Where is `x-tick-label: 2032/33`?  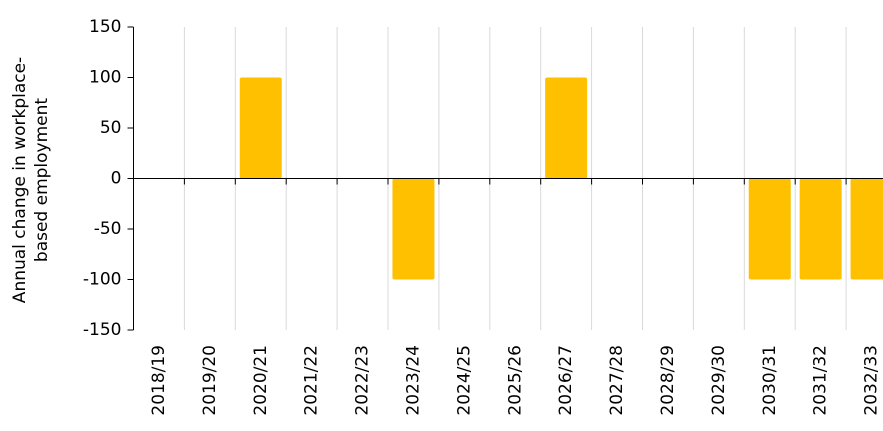
x-tick-label: 2032/33 is located at coordinates (872, 380).